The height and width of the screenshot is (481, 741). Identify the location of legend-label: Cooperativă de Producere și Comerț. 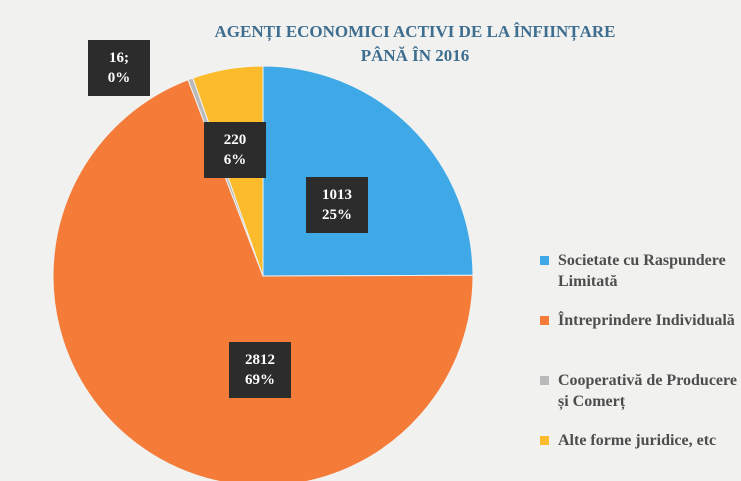
(647, 391).